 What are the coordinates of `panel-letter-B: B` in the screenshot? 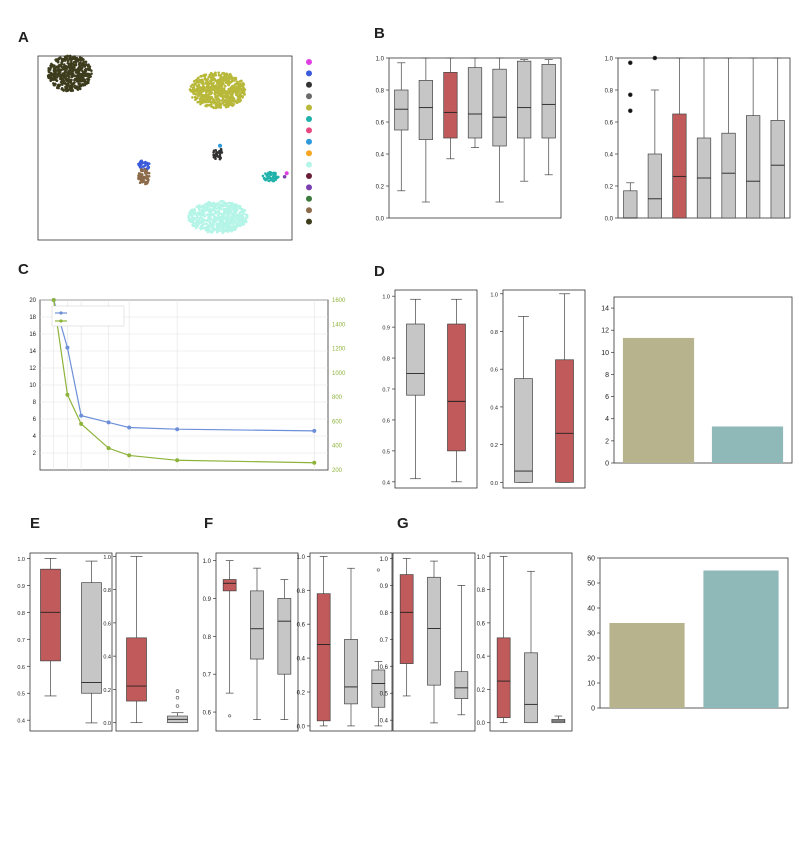 It's located at (379, 33).